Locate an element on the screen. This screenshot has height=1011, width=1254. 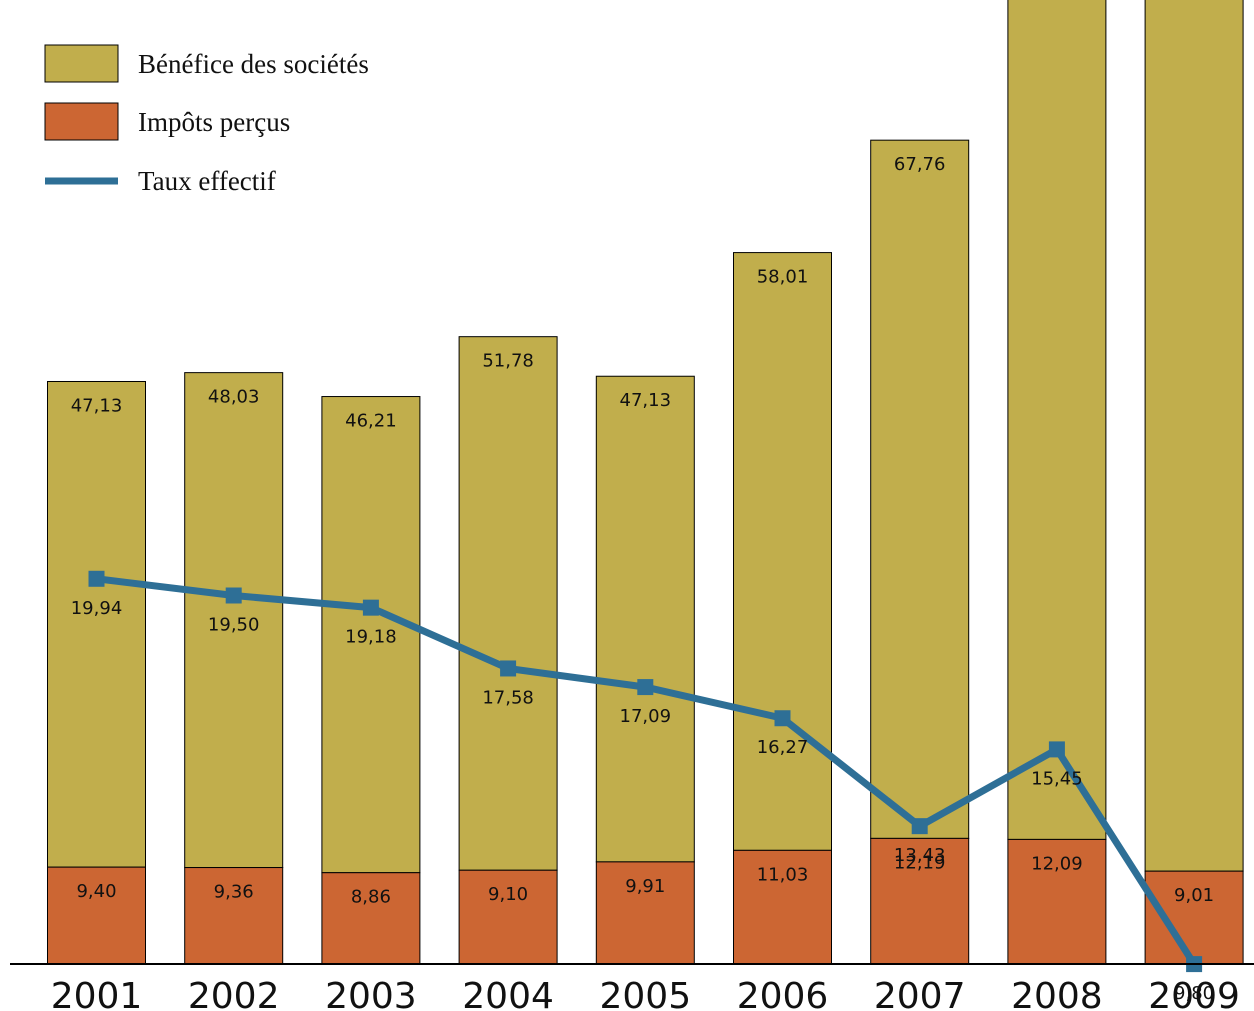
label-impots-2004: 9,10 is located at coordinates (508, 894).